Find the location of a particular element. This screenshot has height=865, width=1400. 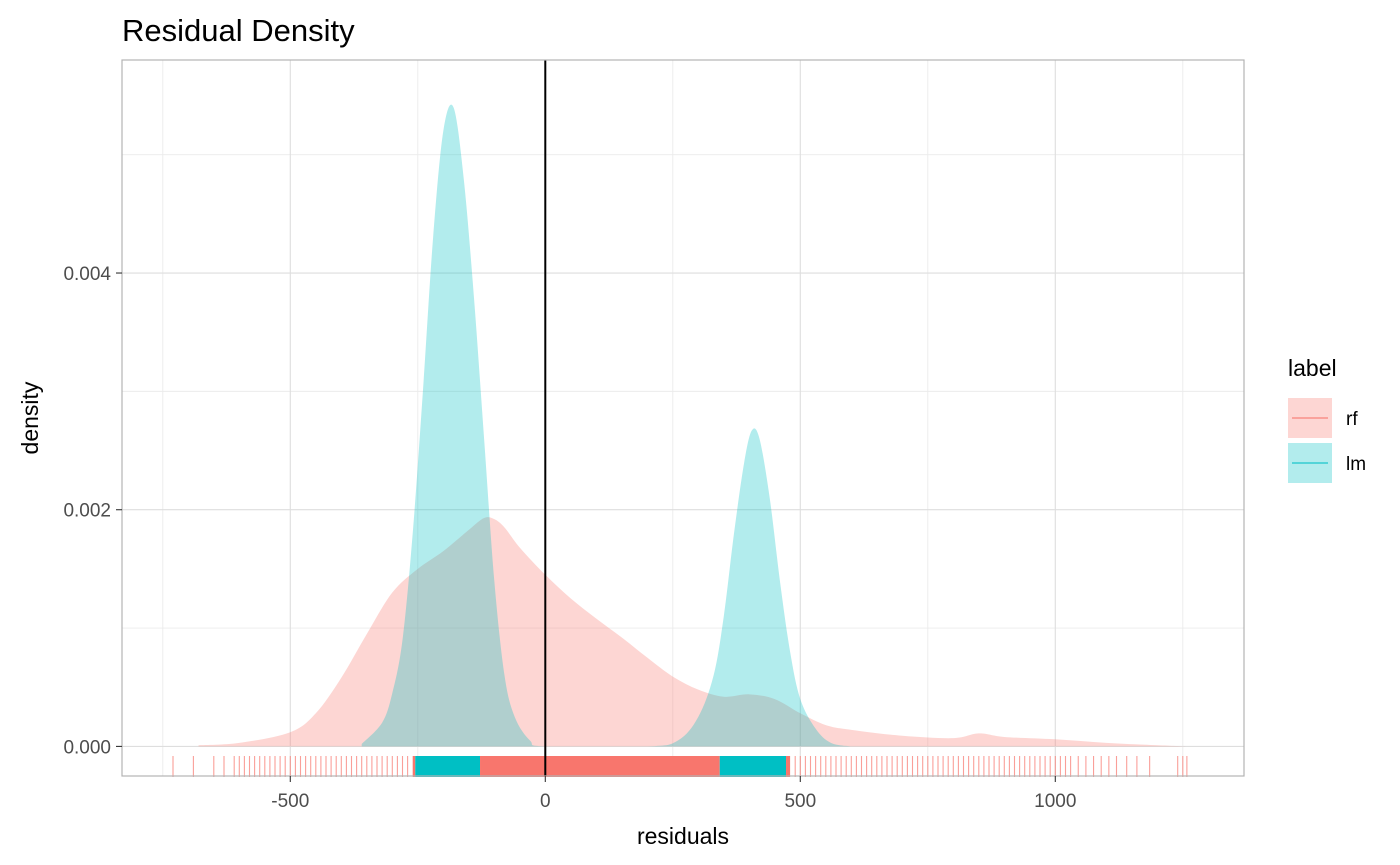

chart-title: Residual Density is located at coordinates (238, 30).